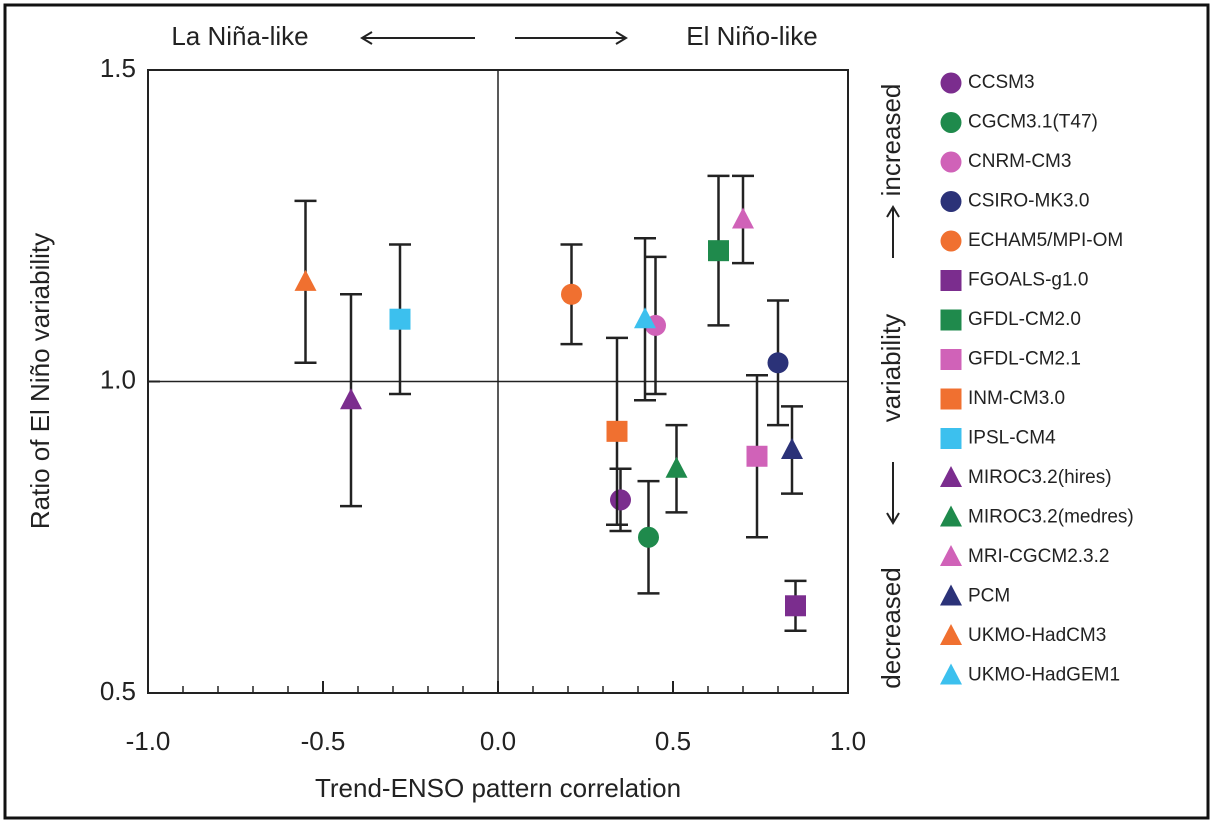 Image resolution: width=1215 pixels, height=825 pixels. What do you see at coordinates (323, 741) in the screenshot?
I see `x-tick-label: -0.5` at bounding box center [323, 741].